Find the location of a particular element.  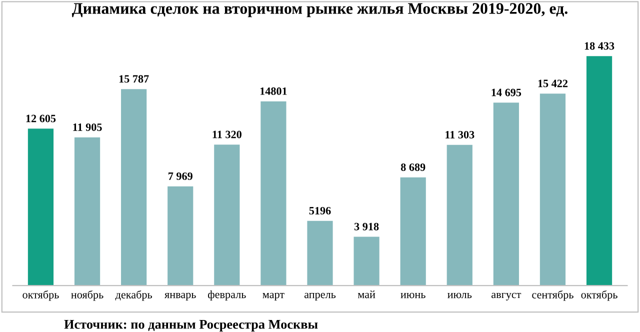

x-tick-label: июнь is located at coordinates (413, 295).